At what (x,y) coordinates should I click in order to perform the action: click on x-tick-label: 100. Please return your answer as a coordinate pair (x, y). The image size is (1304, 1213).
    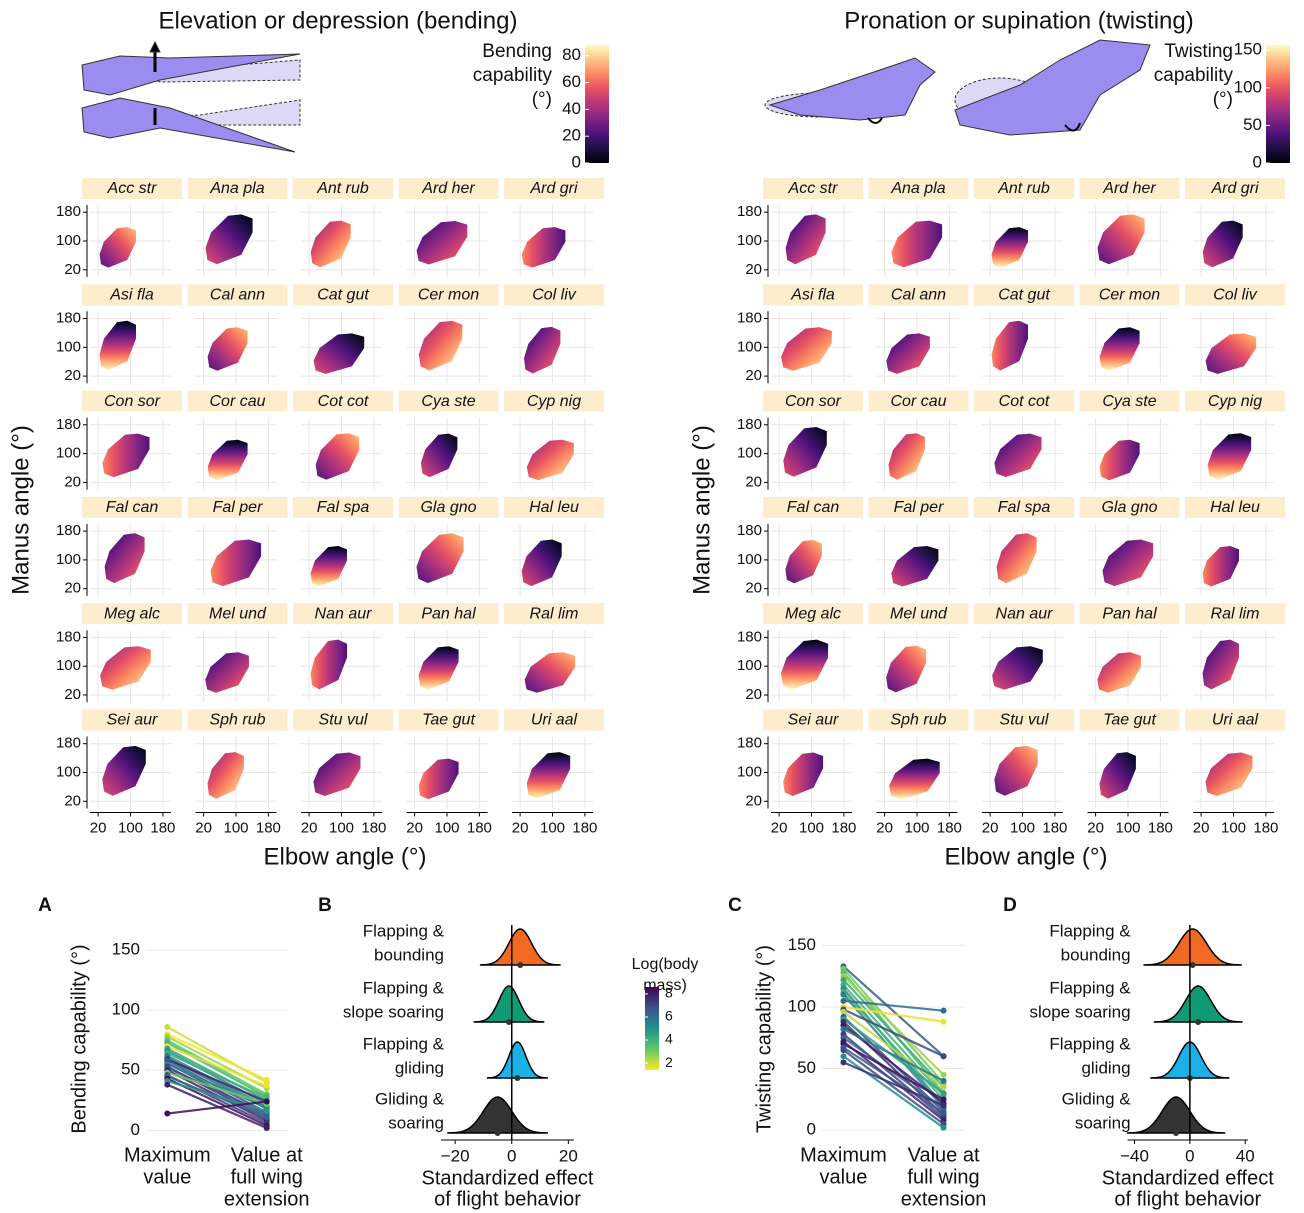
    Looking at the image, I should click on (811, 827).